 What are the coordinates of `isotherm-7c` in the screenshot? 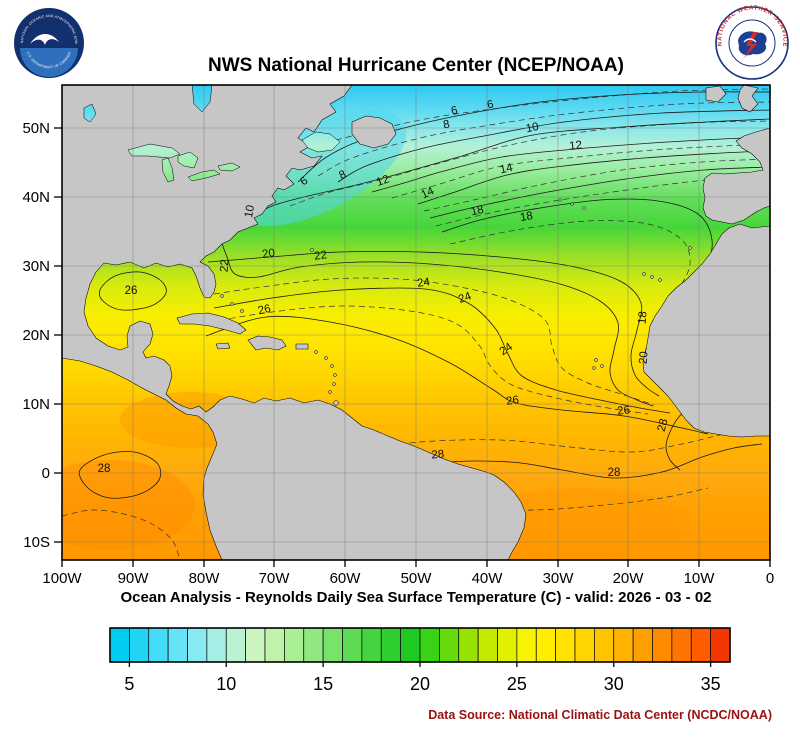 It's located at (543, 139).